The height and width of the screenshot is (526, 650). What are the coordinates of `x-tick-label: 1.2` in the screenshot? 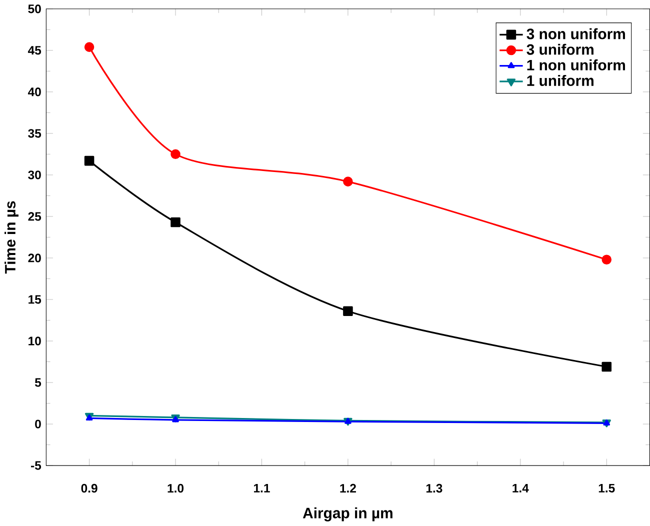 It's located at (348, 488).